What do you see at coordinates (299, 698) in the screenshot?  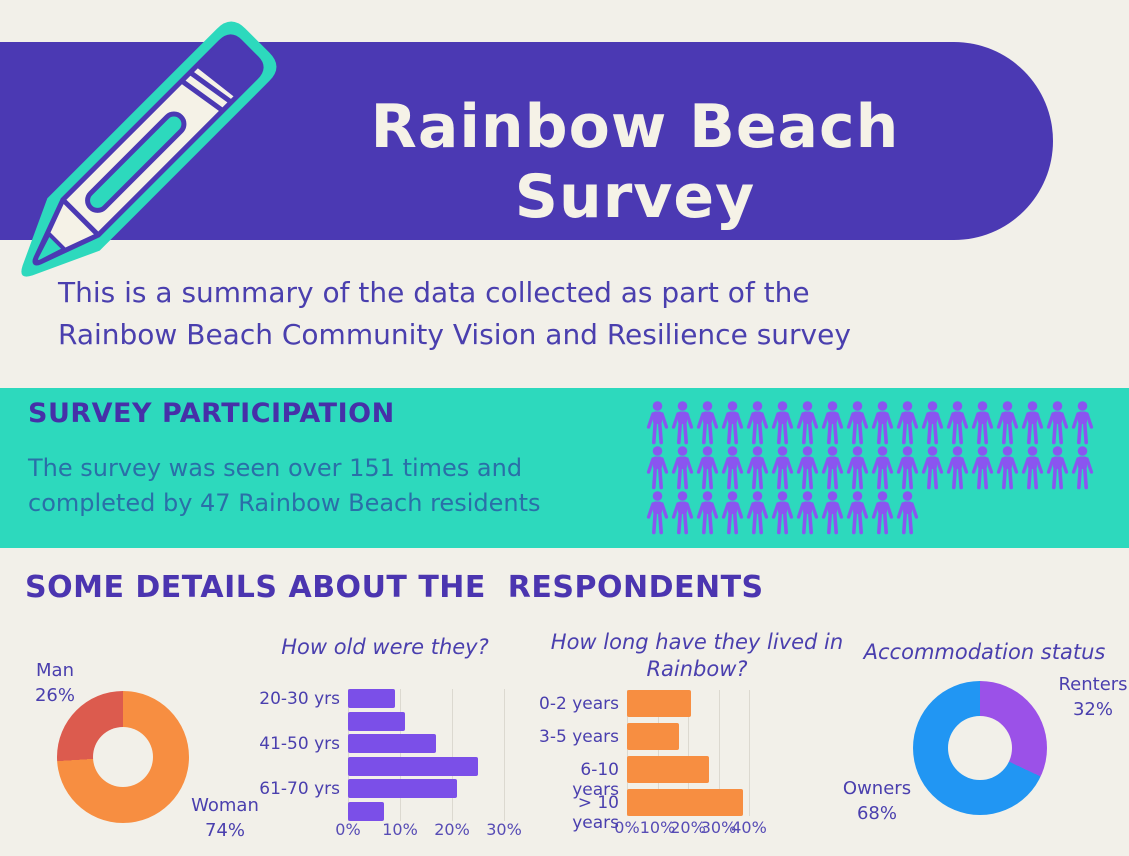 I see `bar-category-label: 20-30 yrs` at bounding box center [299, 698].